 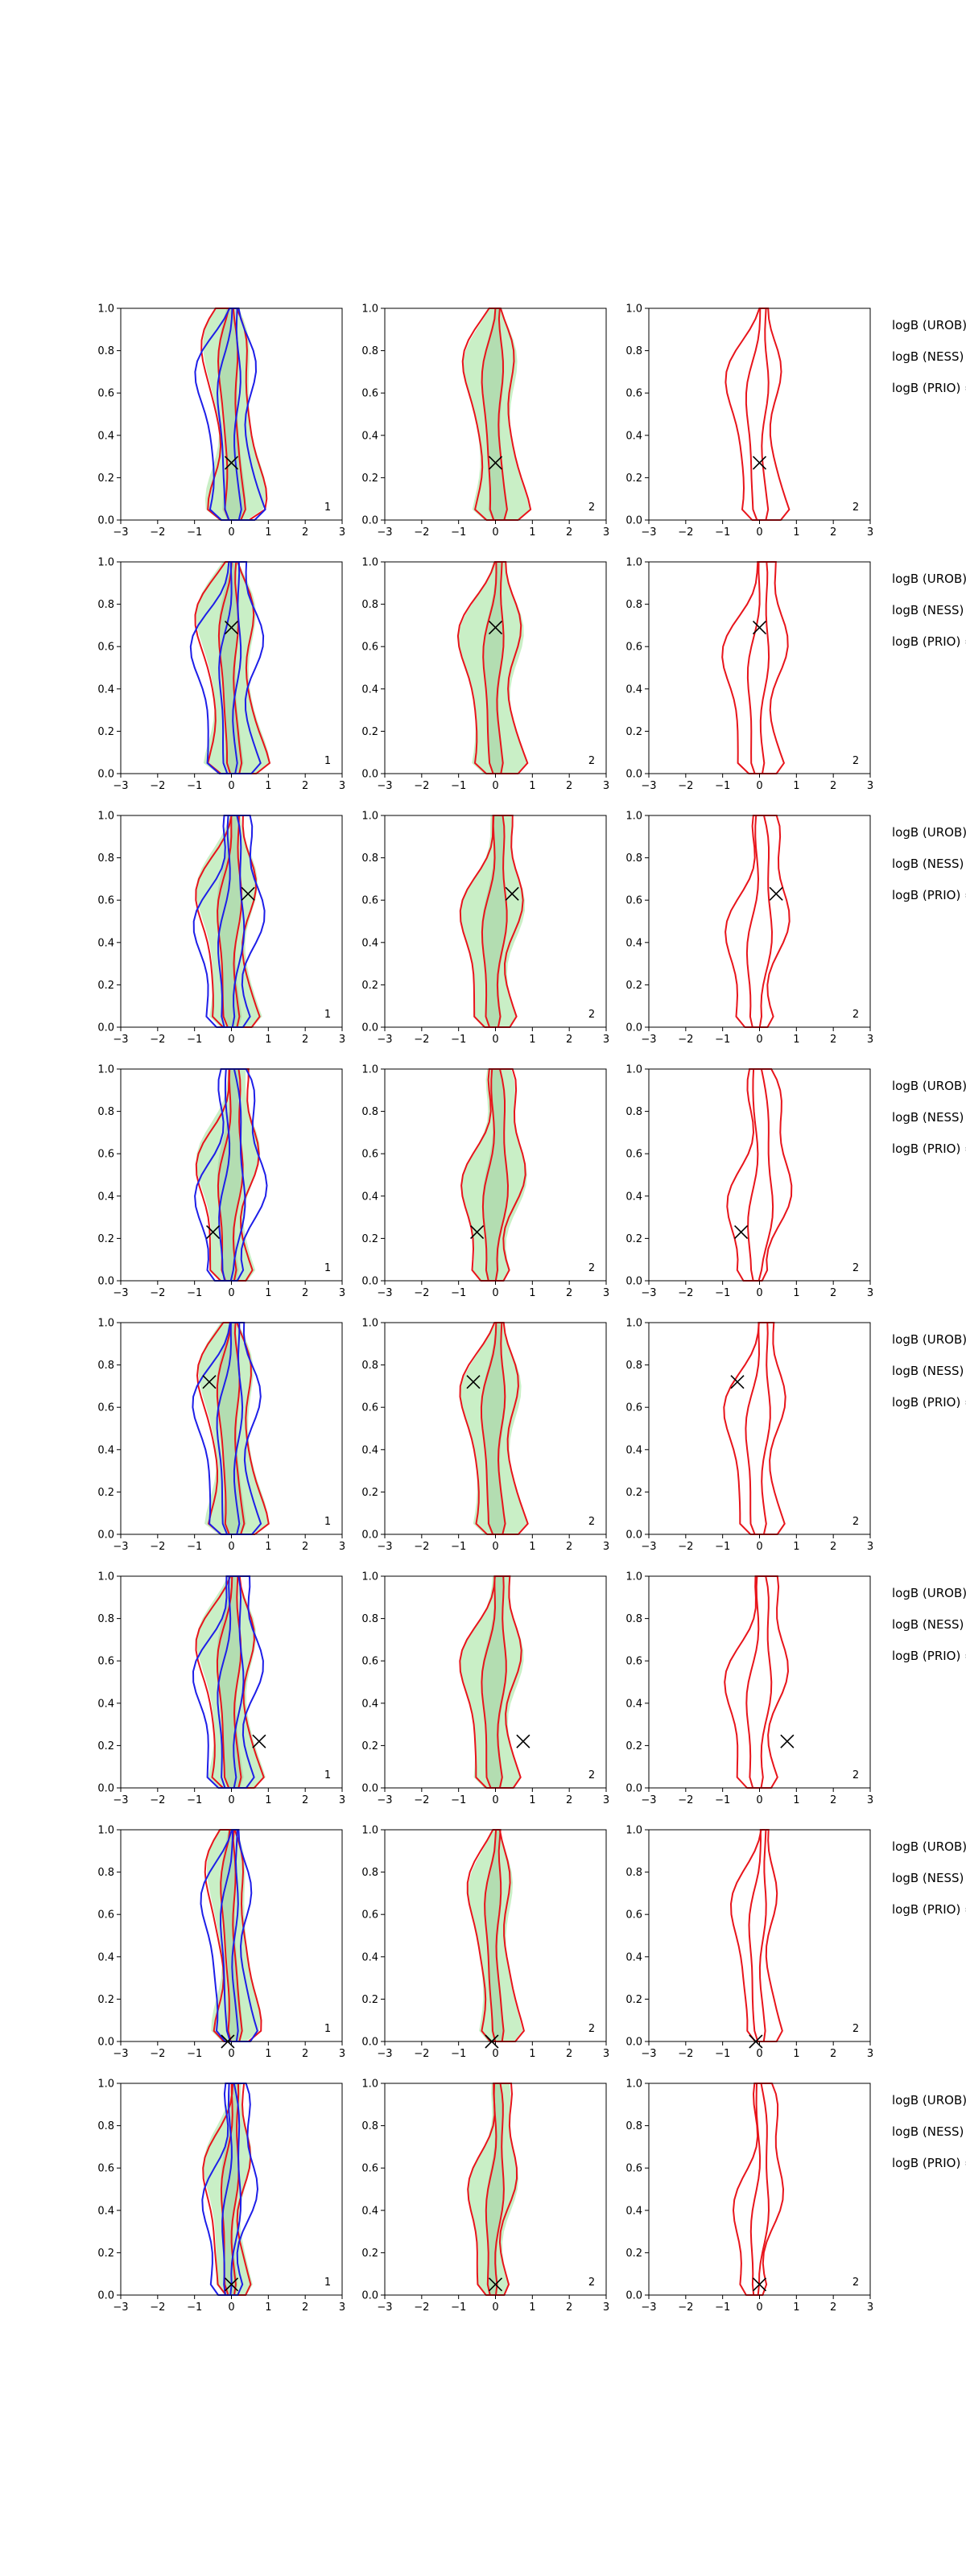 I want to click on annotations-r1: logB (UROB) = logB (NESS) = logB (PRIO) =, so click(x=929, y=356).